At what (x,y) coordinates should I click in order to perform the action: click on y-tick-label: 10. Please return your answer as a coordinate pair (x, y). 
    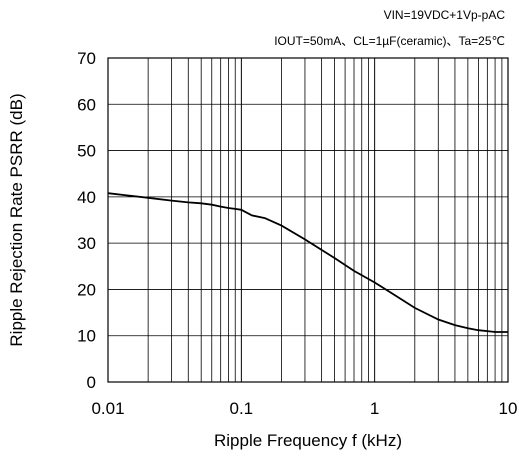
    Looking at the image, I should click on (86, 336).